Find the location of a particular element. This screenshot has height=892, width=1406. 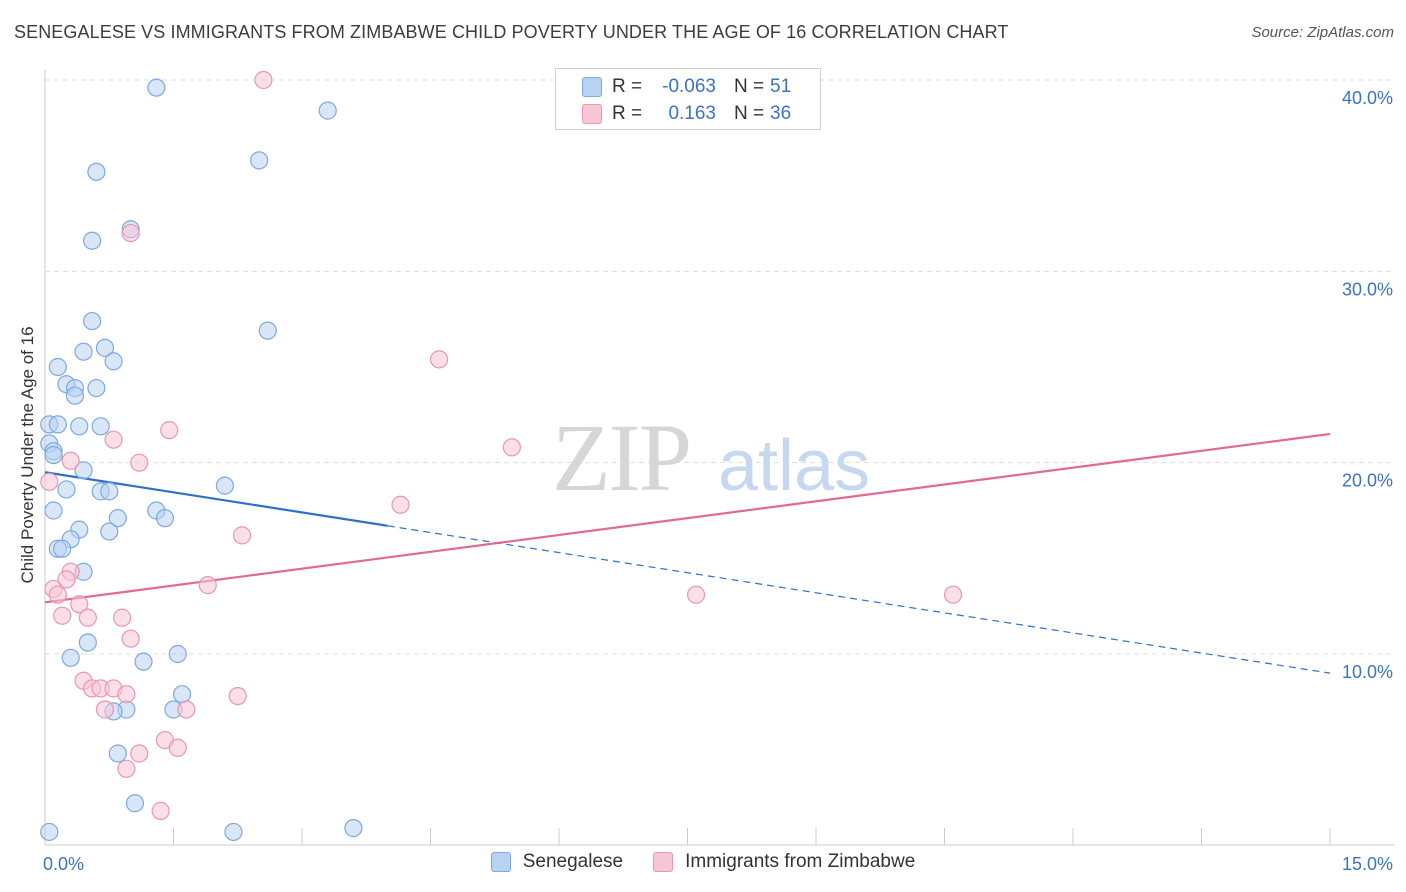

legend-r-value: 0.163 is located at coordinates (692, 113).